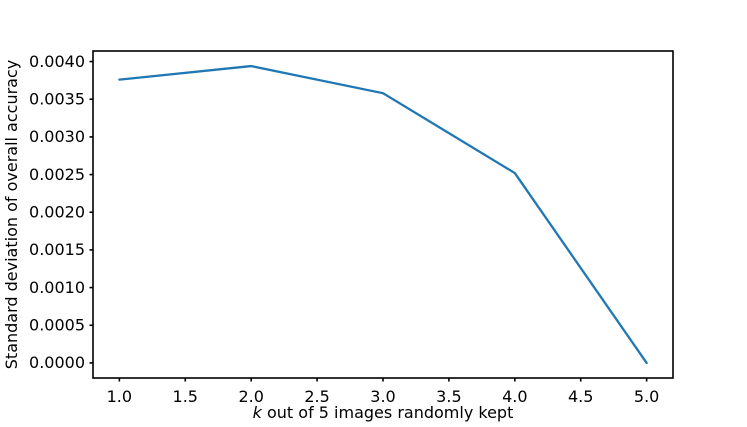 The height and width of the screenshot is (427, 747). What do you see at coordinates (57, 61) in the screenshot?
I see `y-tick-label: 0.0040` at bounding box center [57, 61].